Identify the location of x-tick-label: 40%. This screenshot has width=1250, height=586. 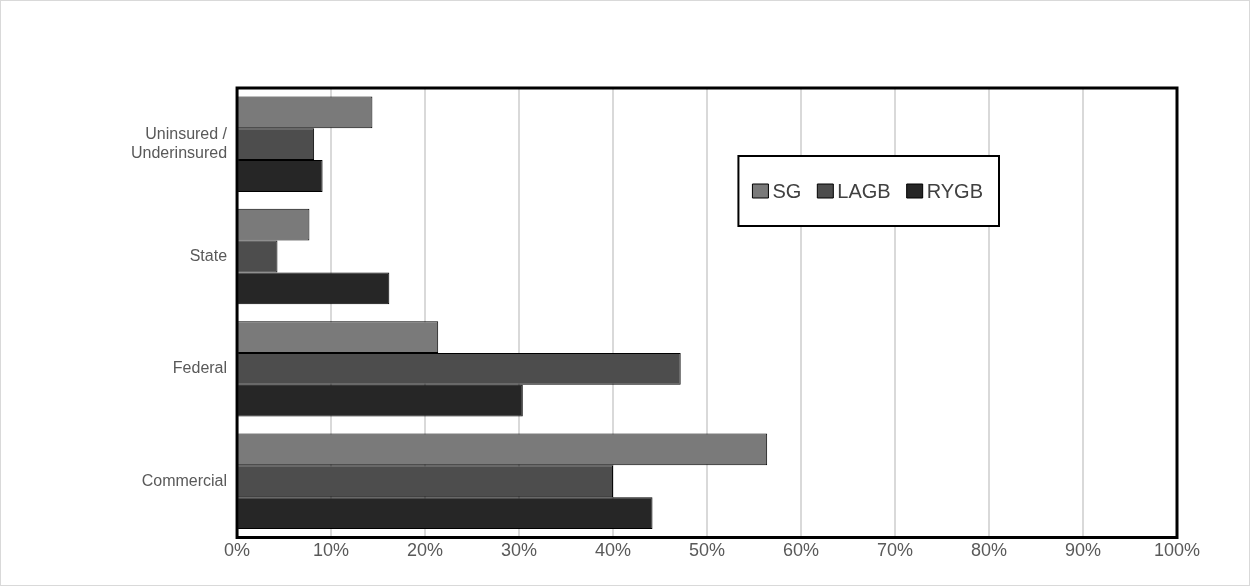
(613, 550).